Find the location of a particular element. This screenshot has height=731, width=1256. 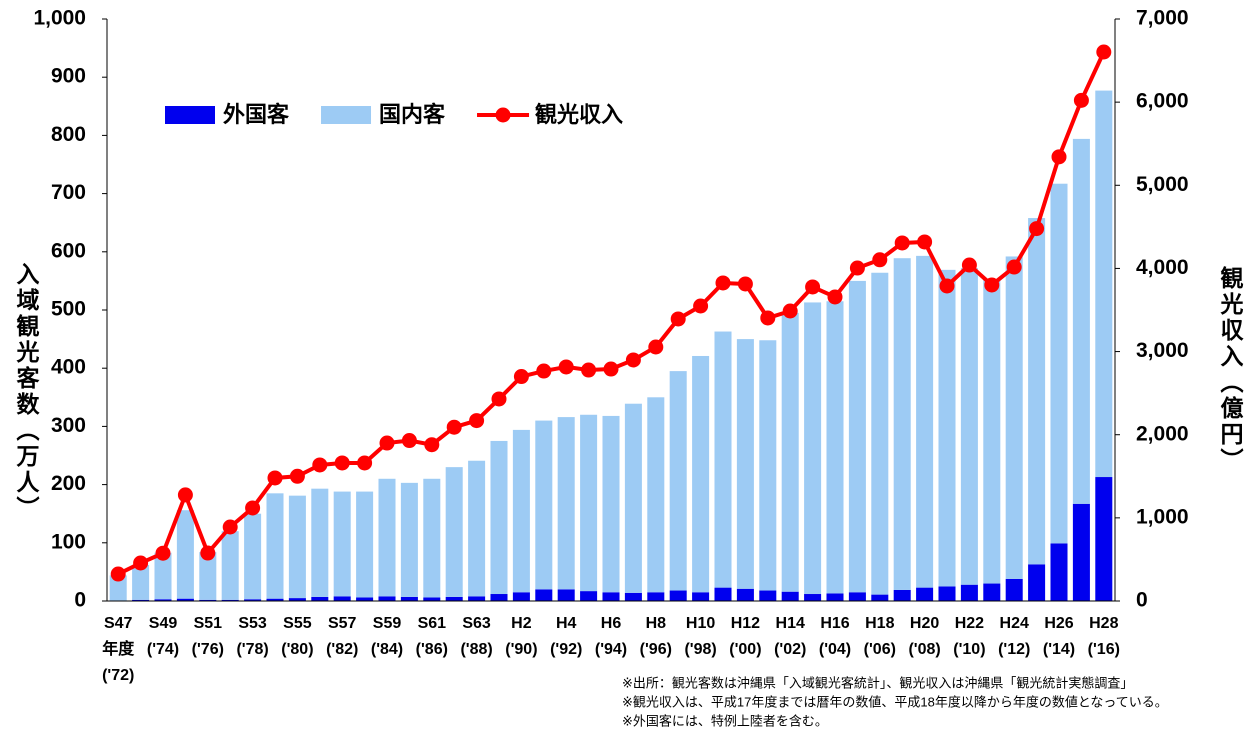

legend-swatch is located at coordinates (346, 115).